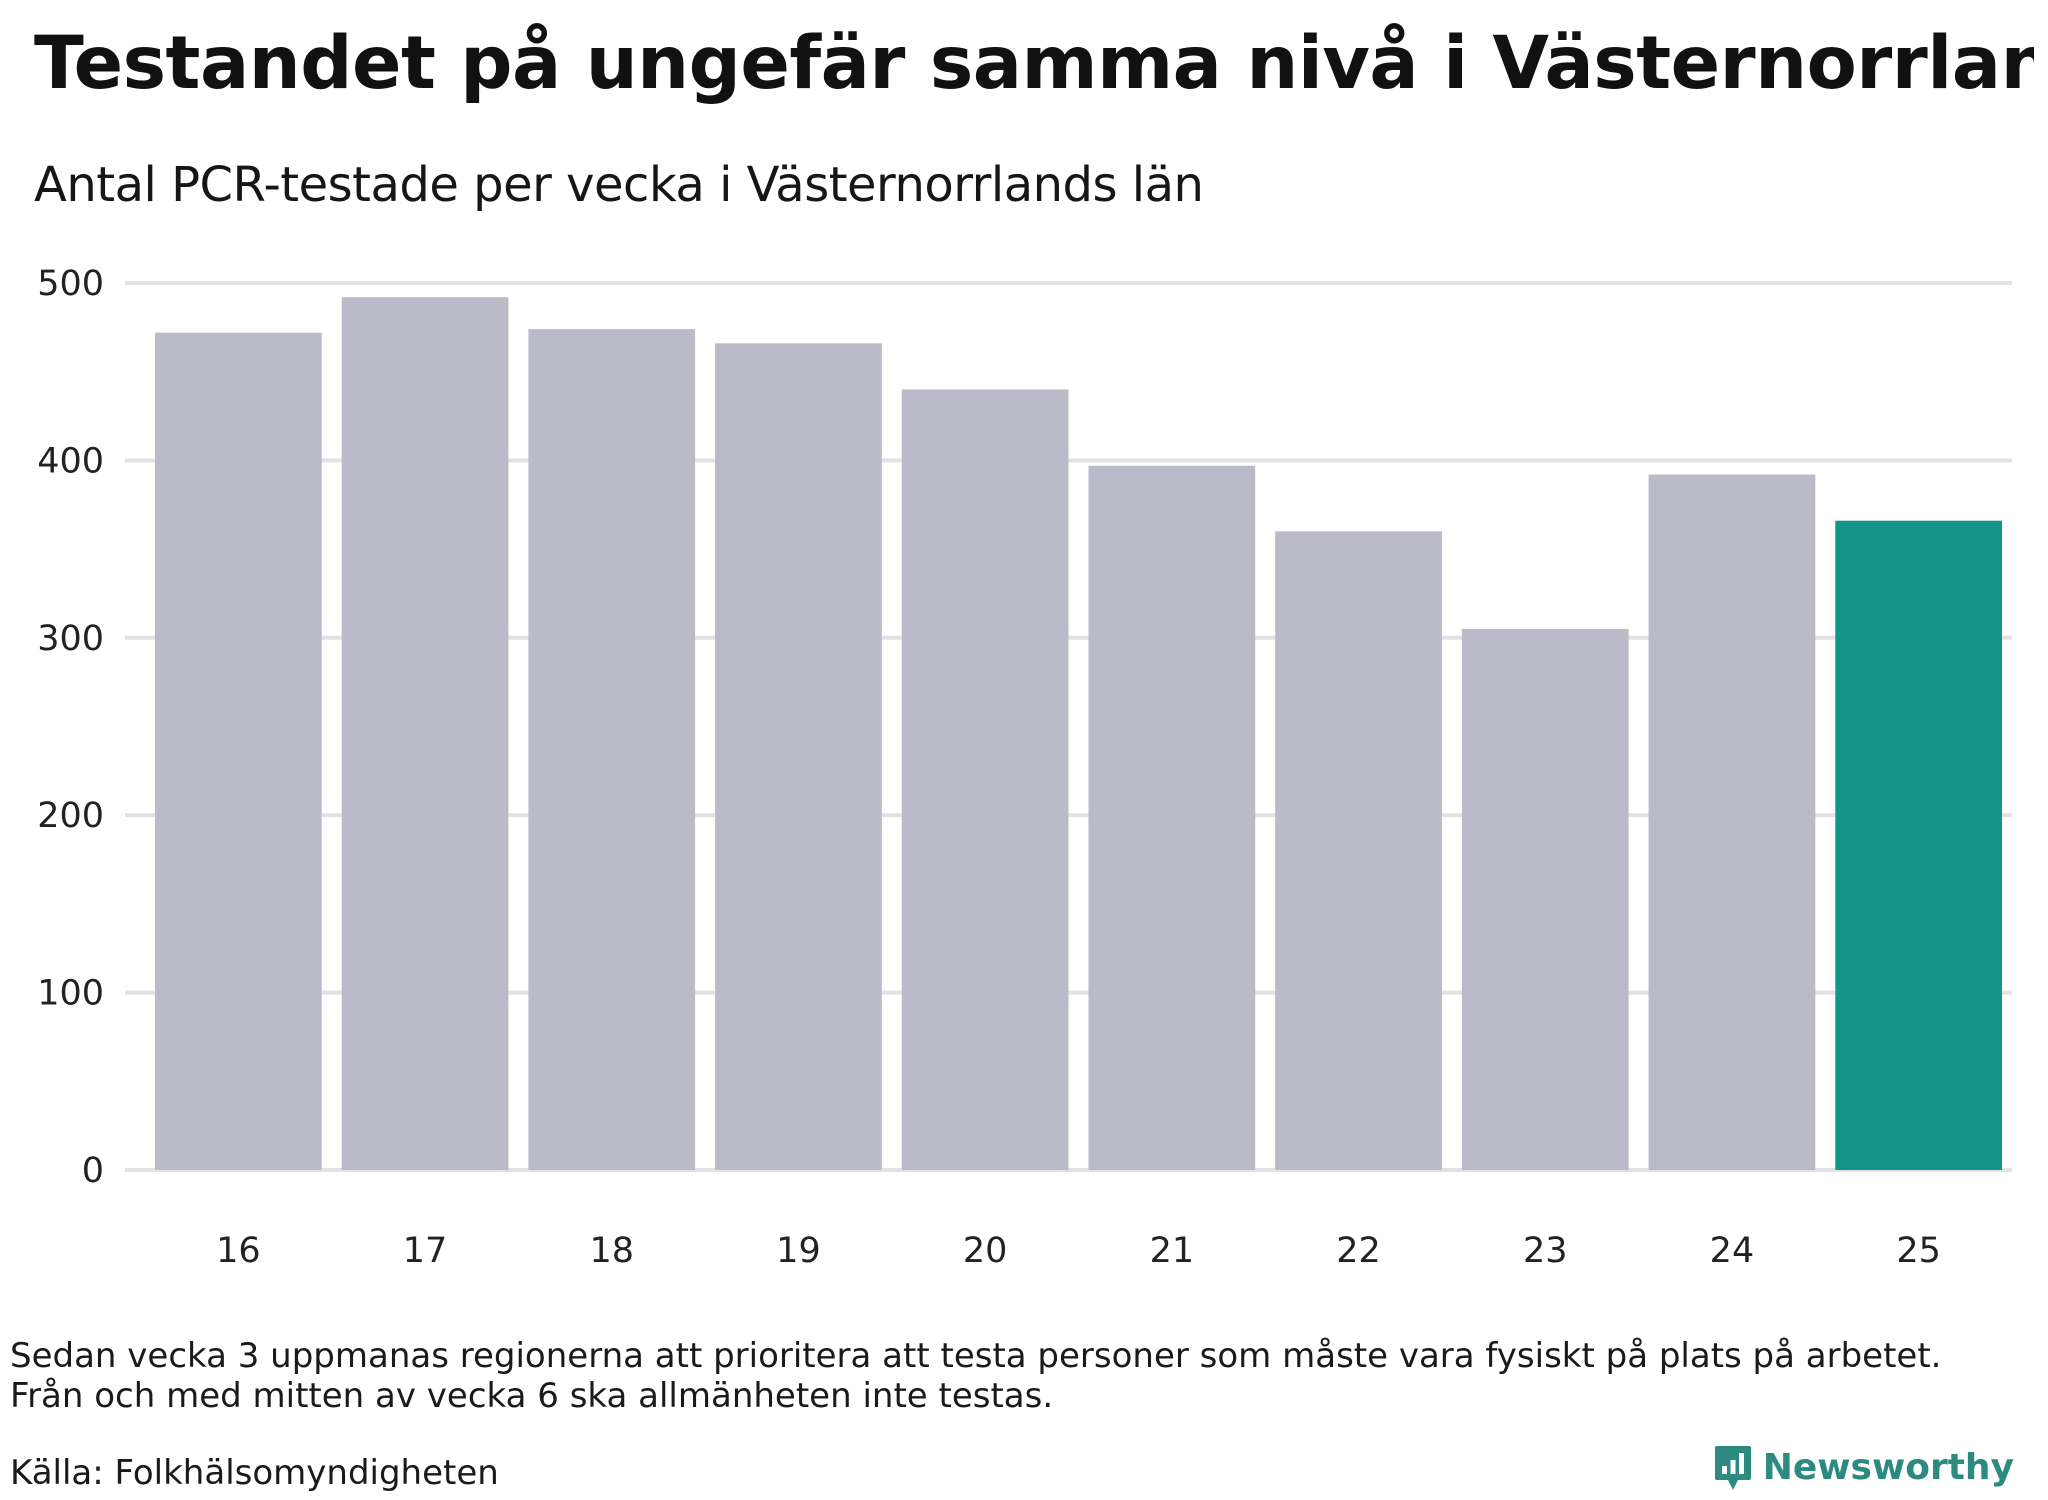 The image size is (2048, 1500). I want to click on x-tick-label: 24, so click(1732, 1251).